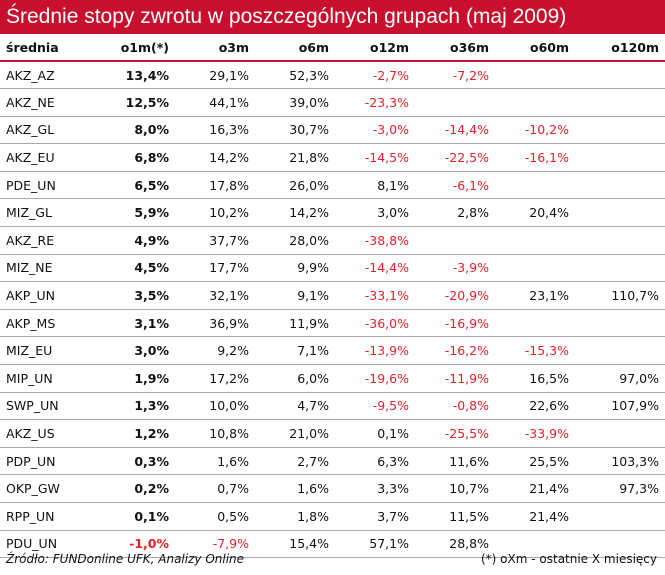 Image resolution: width=665 pixels, height=575 pixels. What do you see at coordinates (215, 378) in the screenshot?
I see `return-cell: 17,2%` at bounding box center [215, 378].